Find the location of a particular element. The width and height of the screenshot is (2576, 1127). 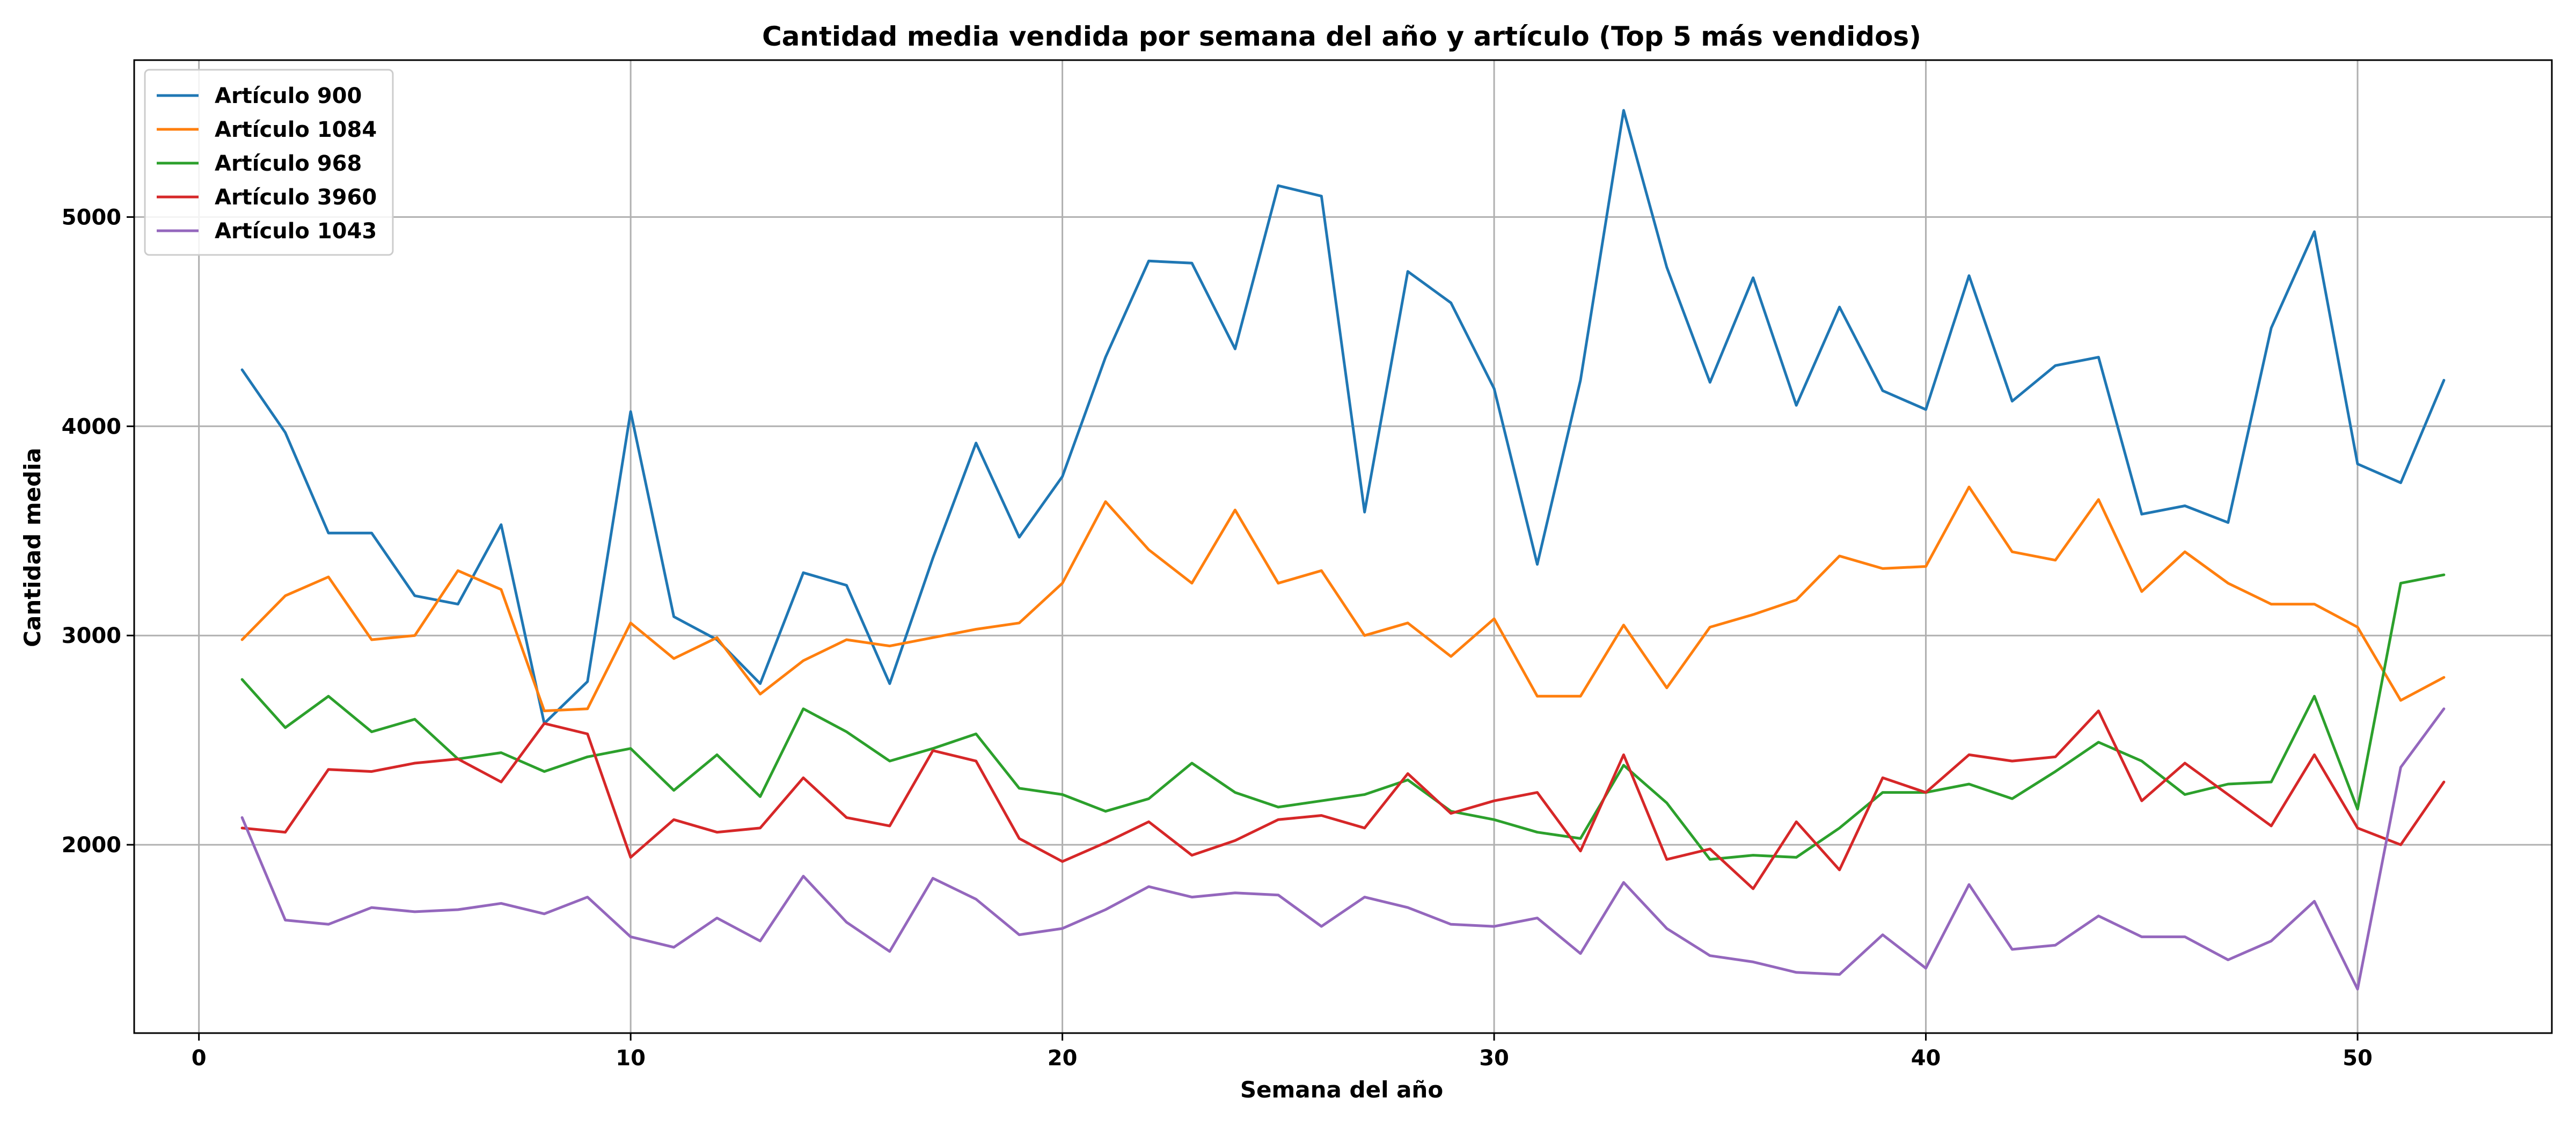

y-axis-label: Cantidad media is located at coordinates (32, 547).